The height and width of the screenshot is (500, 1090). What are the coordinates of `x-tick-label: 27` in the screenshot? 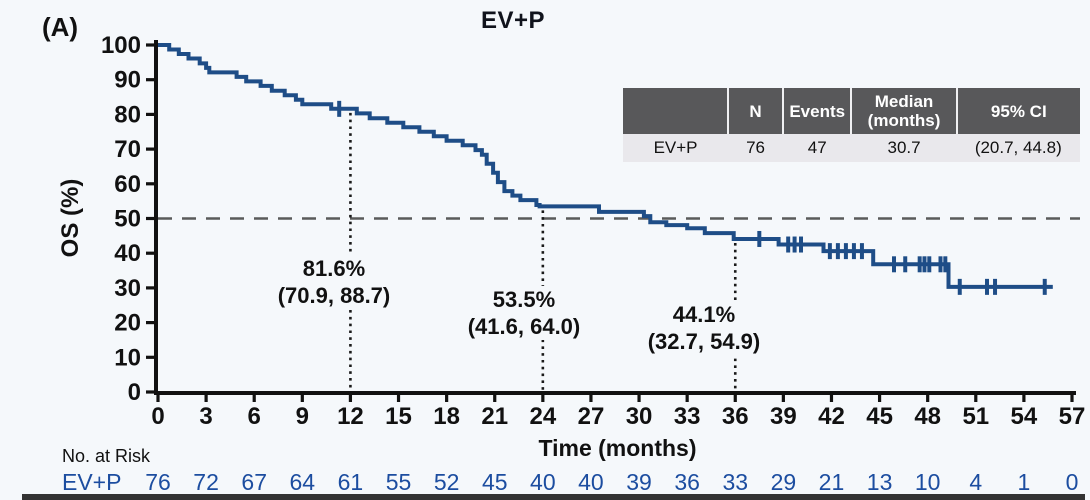 It's located at (591, 416).